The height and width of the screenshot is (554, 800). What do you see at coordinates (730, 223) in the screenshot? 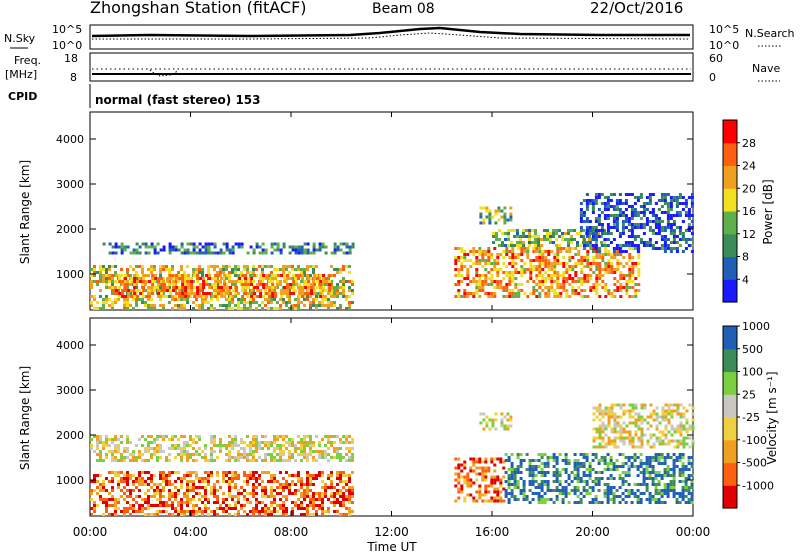
I see `colorbar-segment` at bounding box center [730, 223].